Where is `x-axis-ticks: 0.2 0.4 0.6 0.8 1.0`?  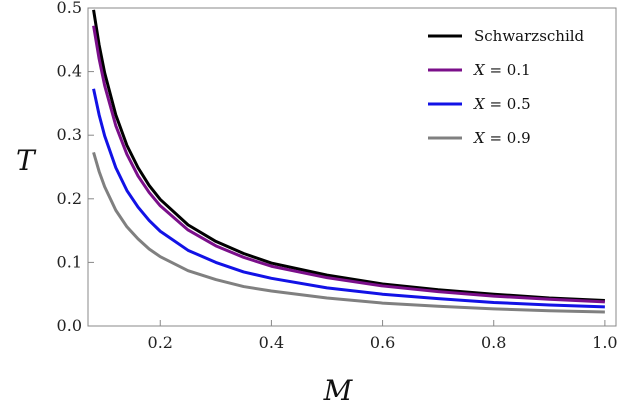 x-axis-ticks: 0.2 0.4 0.6 0.8 1.0 is located at coordinates (383, 336).